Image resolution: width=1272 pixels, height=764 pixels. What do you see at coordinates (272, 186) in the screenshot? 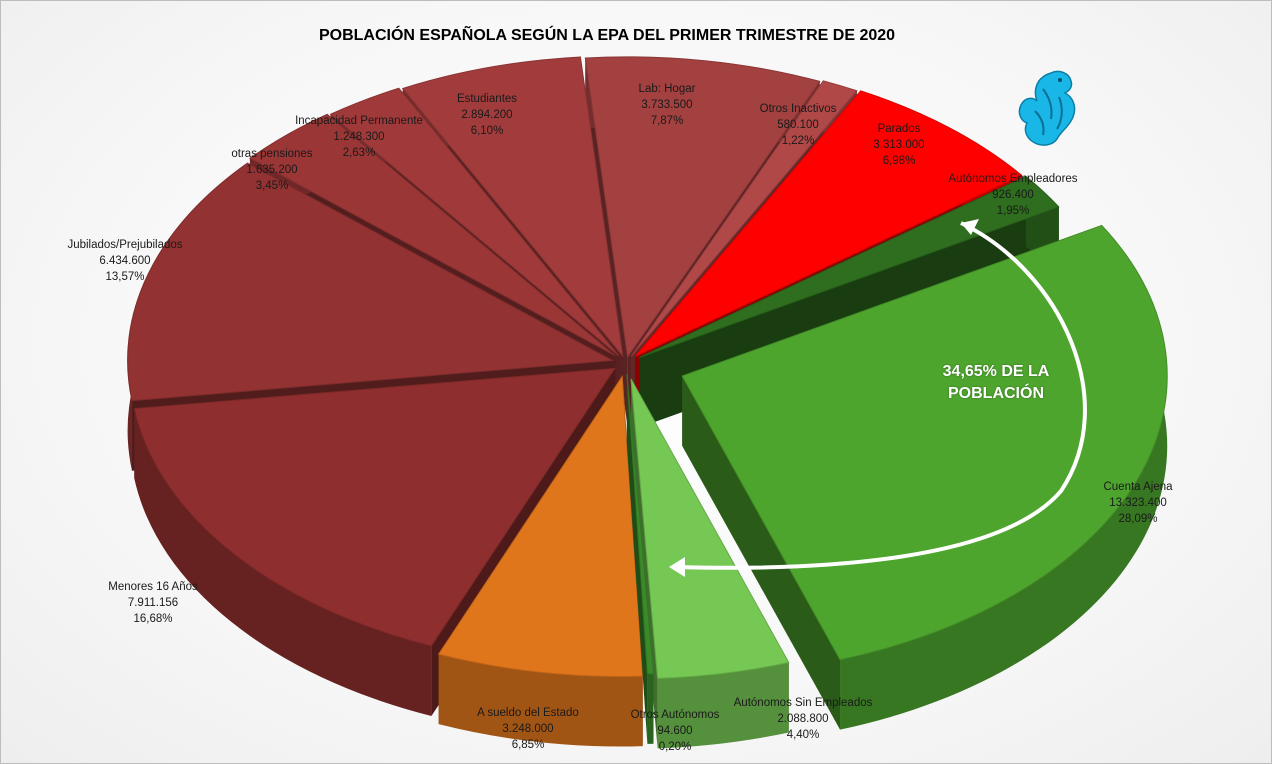
I see `data-label-pct: 3,45%` at bounding box center [272, 186].